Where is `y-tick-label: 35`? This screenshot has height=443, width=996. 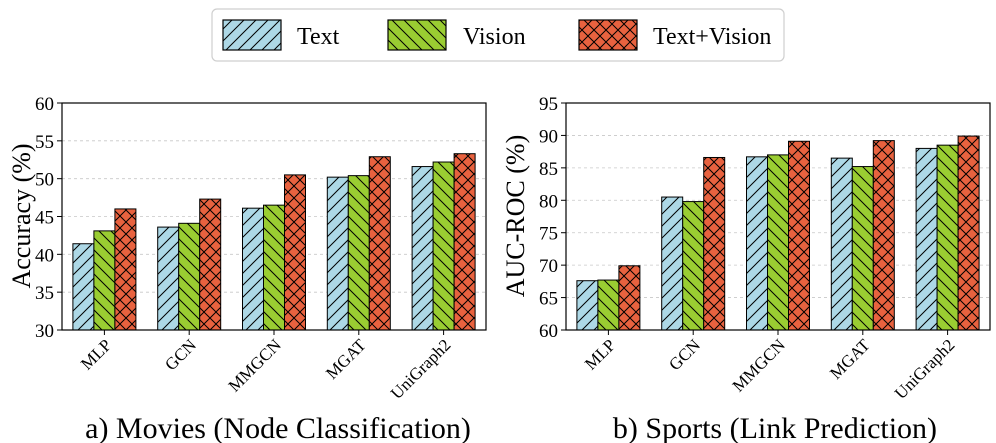
y-tick-label: 35 is located at coordinates (44, 293).